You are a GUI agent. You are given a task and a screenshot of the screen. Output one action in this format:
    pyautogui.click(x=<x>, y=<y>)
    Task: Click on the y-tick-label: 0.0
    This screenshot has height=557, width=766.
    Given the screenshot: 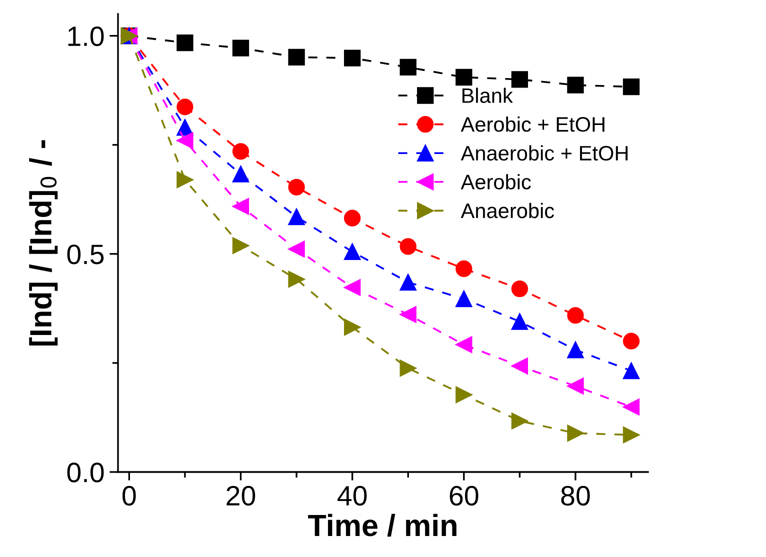 What is the action you would take?
    pyautogui.click(x=85, y=472)
    